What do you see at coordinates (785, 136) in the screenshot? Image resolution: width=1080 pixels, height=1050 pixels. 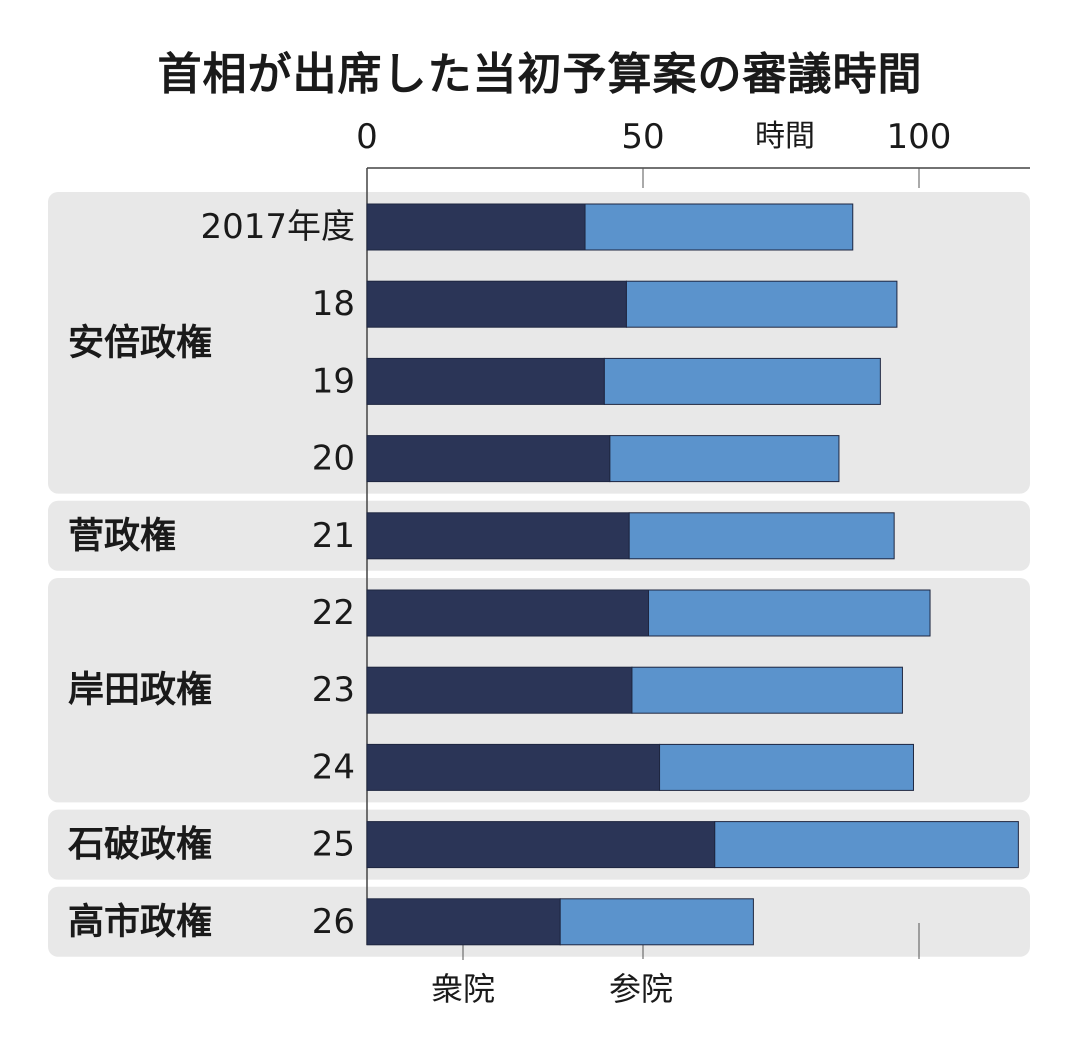 I see `x-unit-label: 時間` at bounding box center [785, 136].